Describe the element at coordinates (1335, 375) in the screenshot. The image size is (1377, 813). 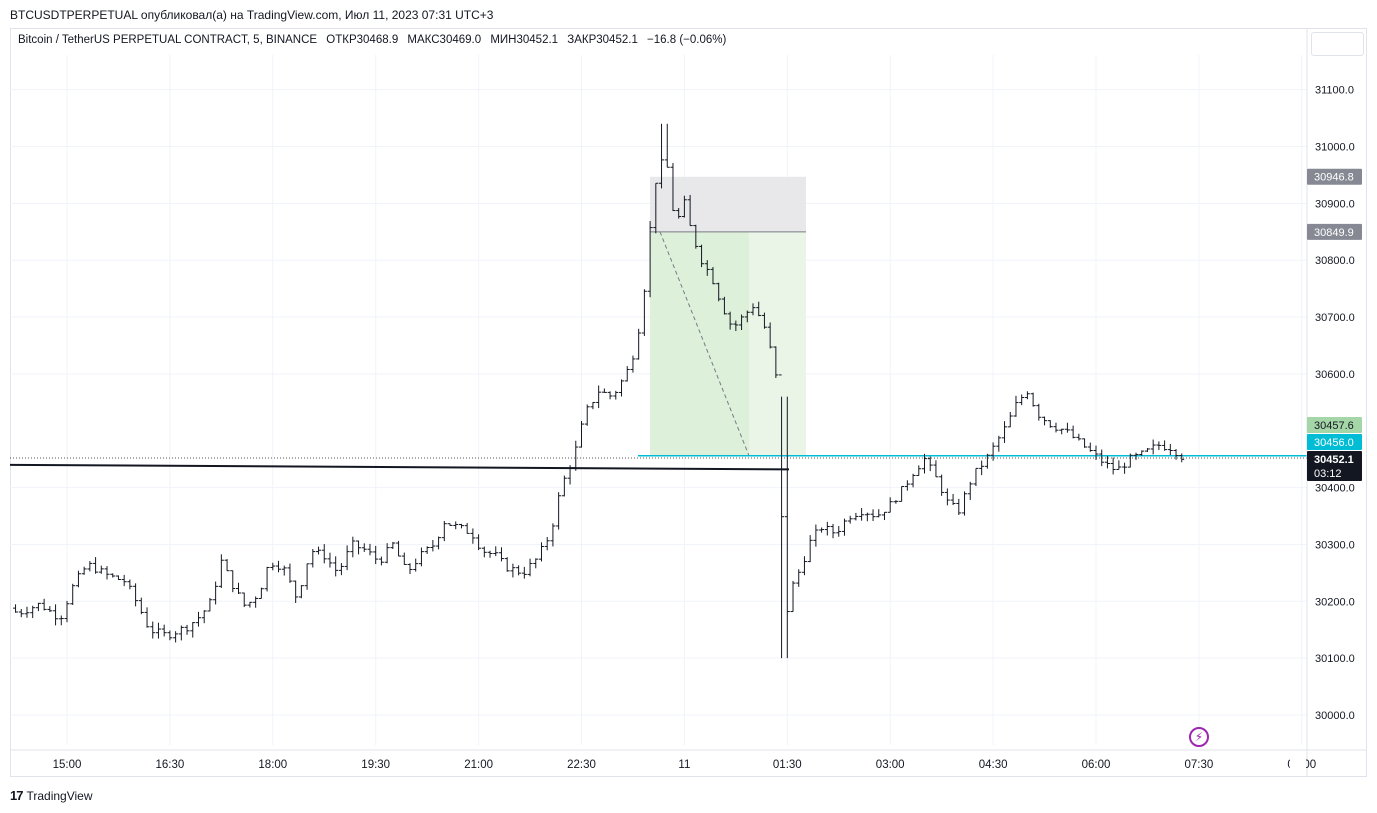
I see `y-tick-label: 30600.0` at that location.